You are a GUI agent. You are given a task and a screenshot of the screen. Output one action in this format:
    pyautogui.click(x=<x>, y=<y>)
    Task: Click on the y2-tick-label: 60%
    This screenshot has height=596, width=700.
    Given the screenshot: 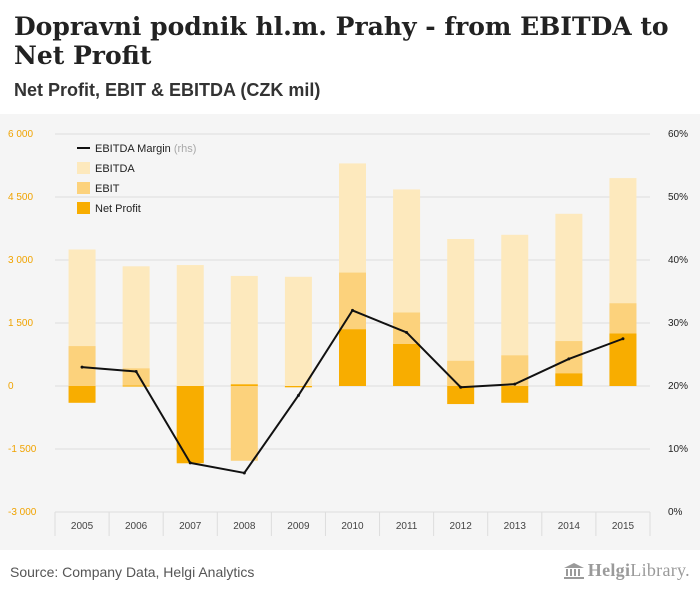 What is the action you would take?
    pyautogui.click(x=678, y=134)
    